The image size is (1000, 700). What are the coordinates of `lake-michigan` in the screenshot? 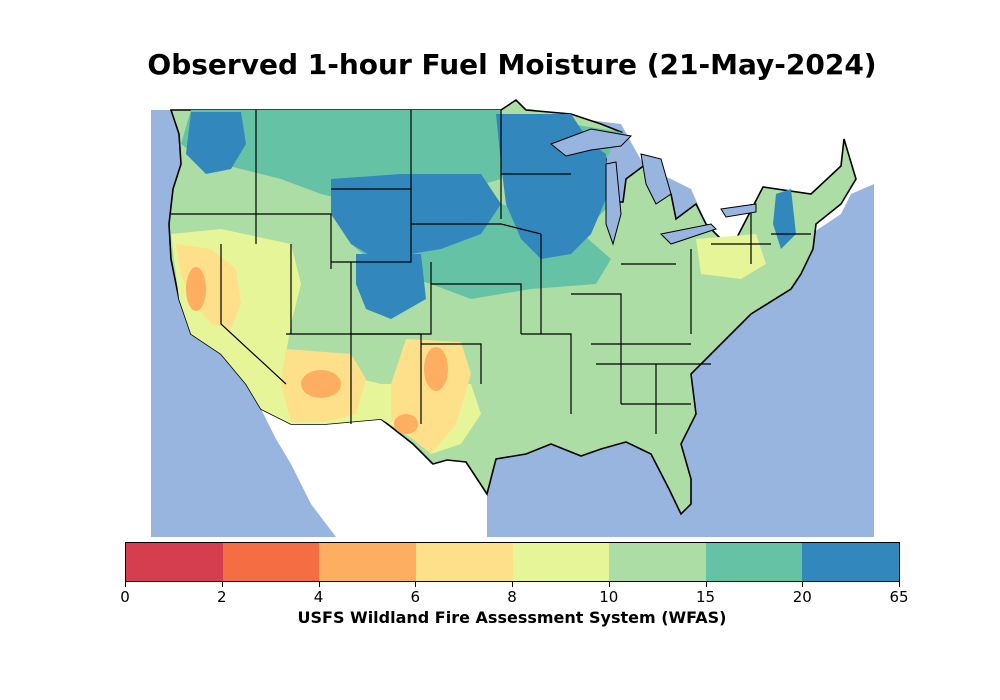 It's located at (613, 203).